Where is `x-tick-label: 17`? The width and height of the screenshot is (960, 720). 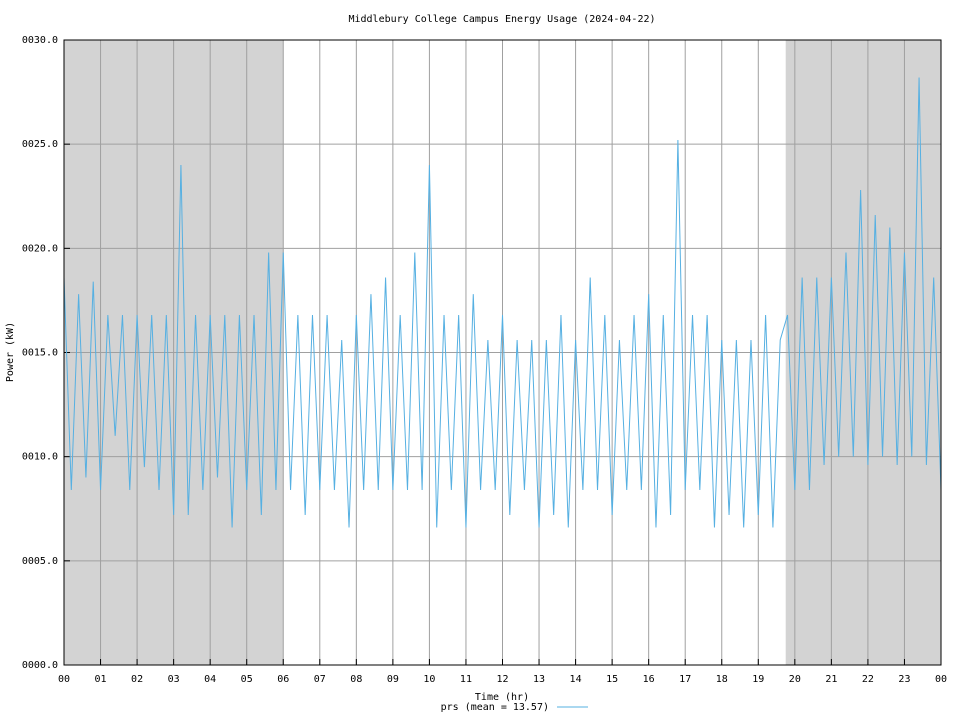 x-tick-label: 17 is located at coordinates (685, 679).